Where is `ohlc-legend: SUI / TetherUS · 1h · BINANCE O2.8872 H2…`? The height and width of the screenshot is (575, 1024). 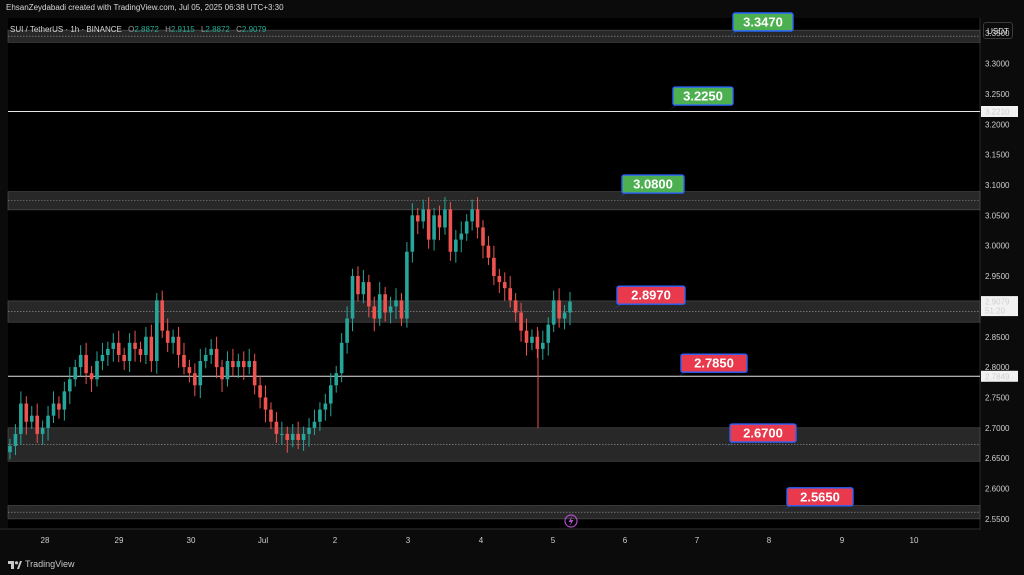
ohlc-legend: SUI / TetherUS · 1h · BINANCE O2.8872 H2… is located at coordinates (138, 29).